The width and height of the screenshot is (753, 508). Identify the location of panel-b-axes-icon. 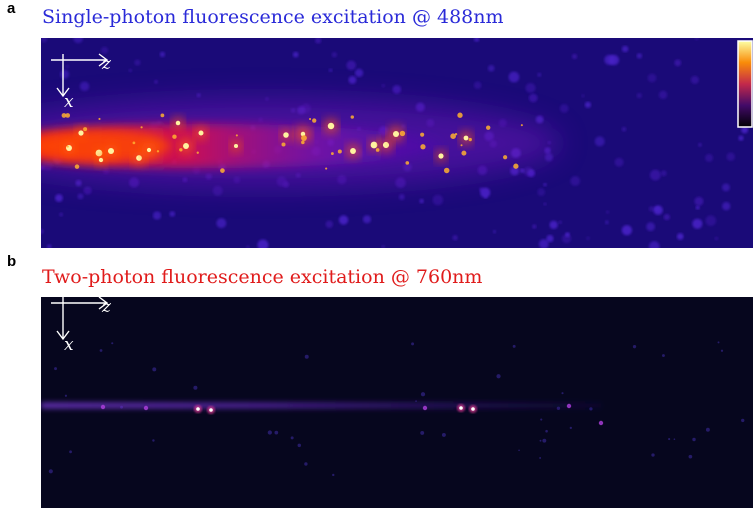
(80, 319).